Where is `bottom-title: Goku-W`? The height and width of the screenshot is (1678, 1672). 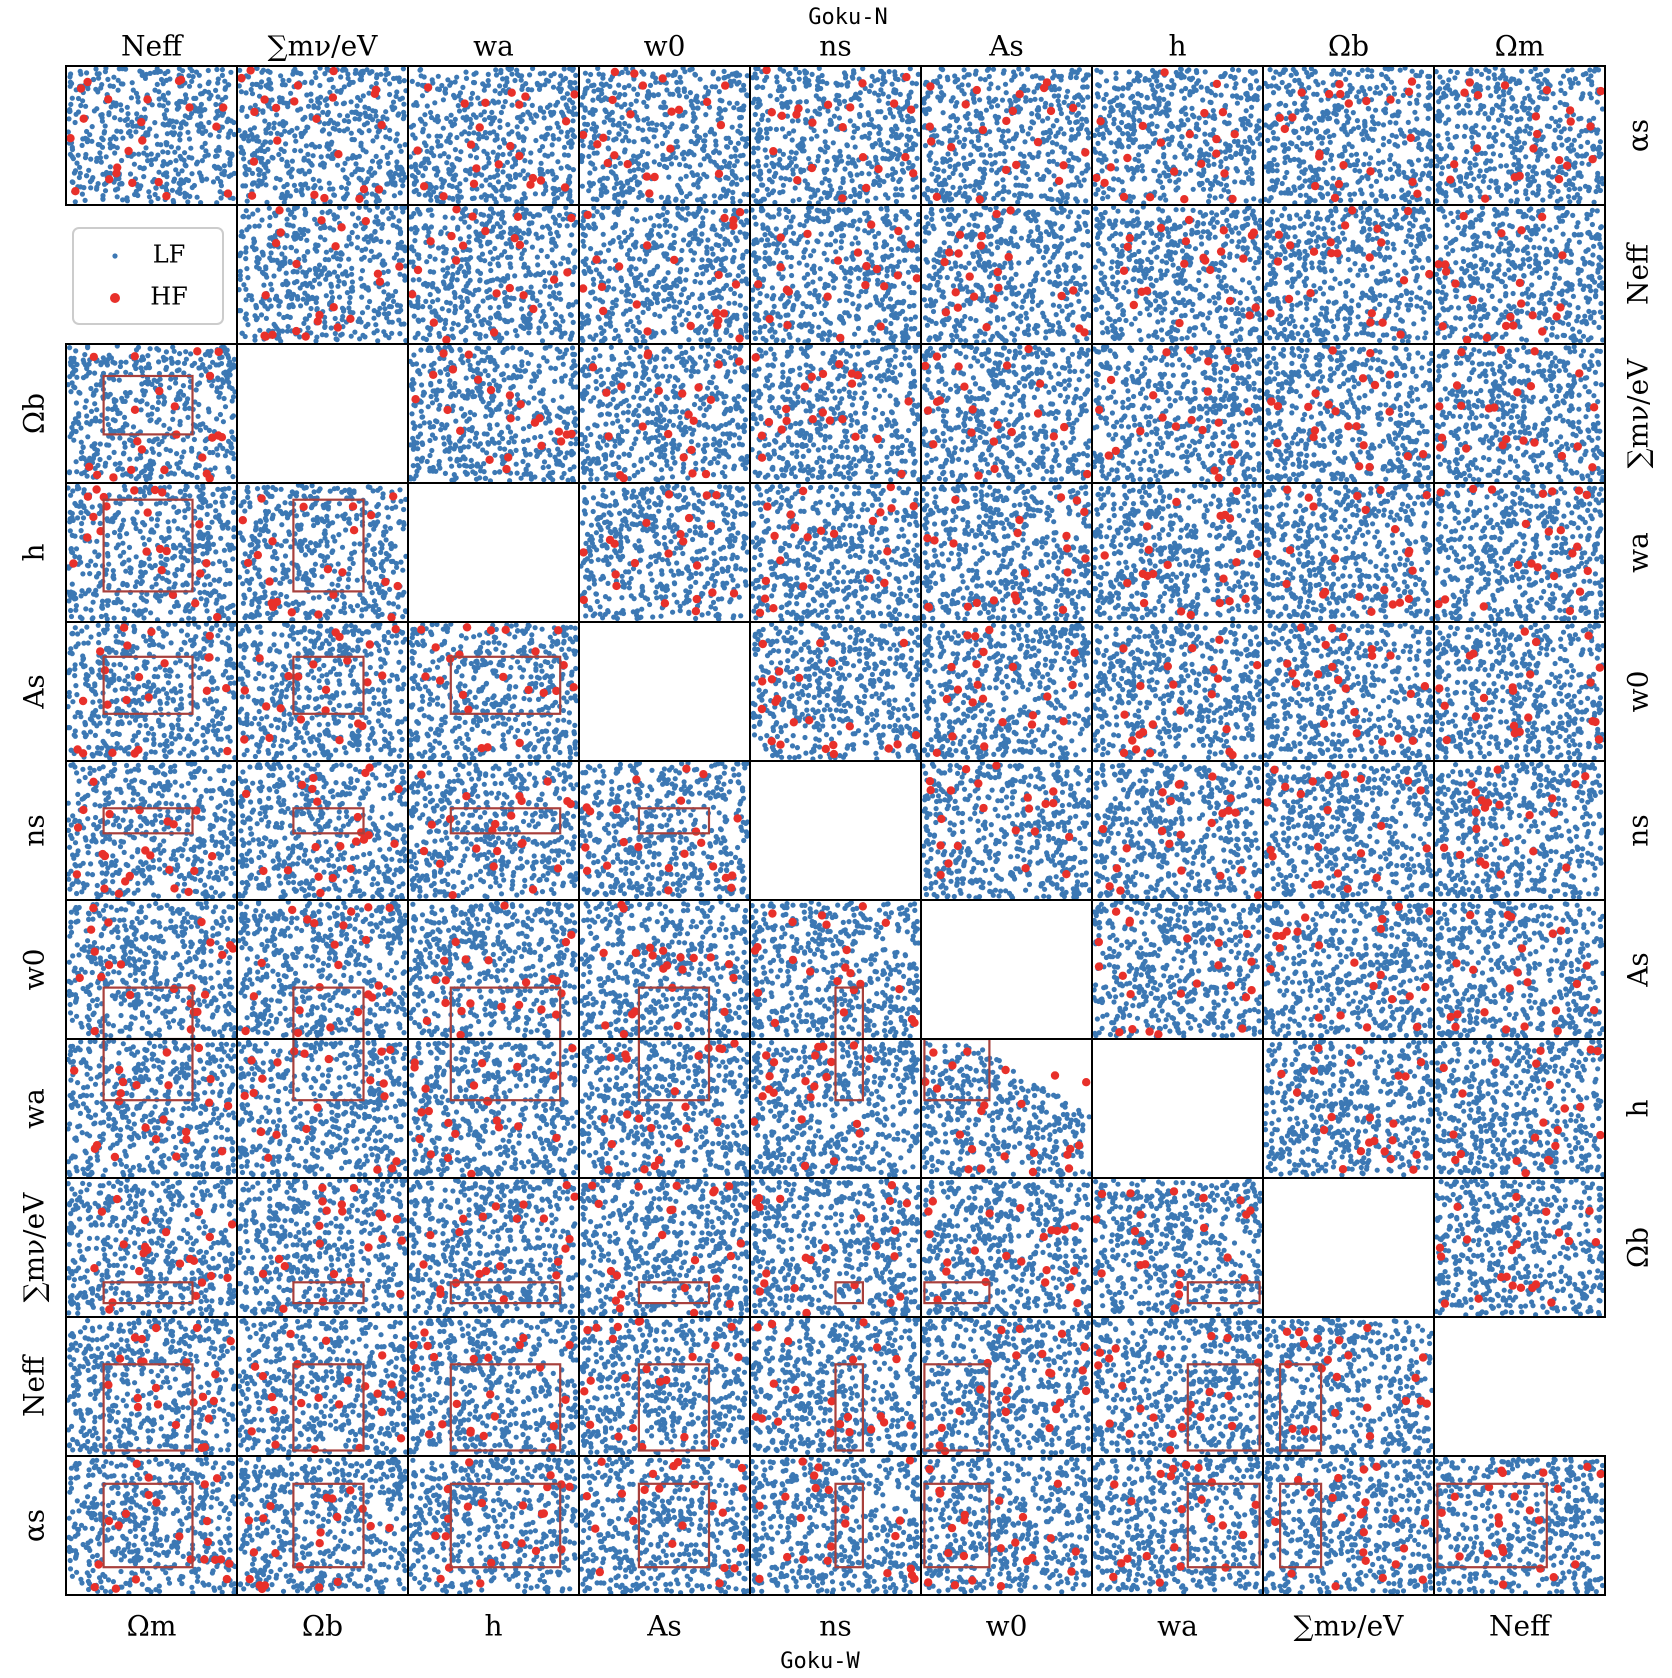
bottom-title: Goku-W is located at coordinates (820, 1661).